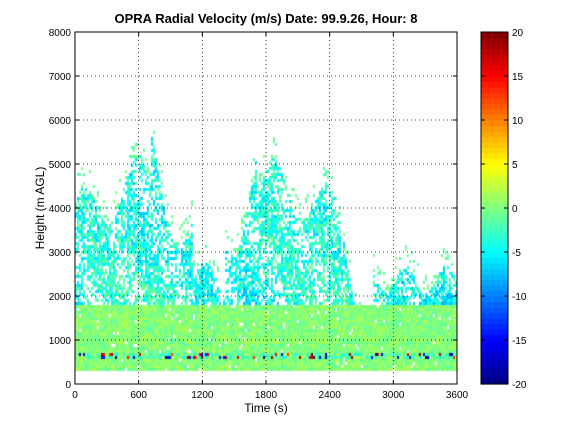 This screenshot has height=432, width=576. What do you see at coordinates (68, 385) in the screenshot?
I see `y-tick-label: 0` at bounding box center [68, 385].